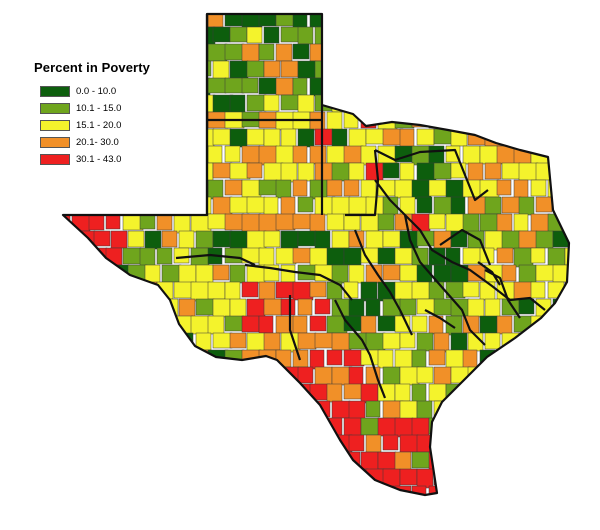  I want to click on legend-label-3: 15.1 - 20.0, so click(99, 125).